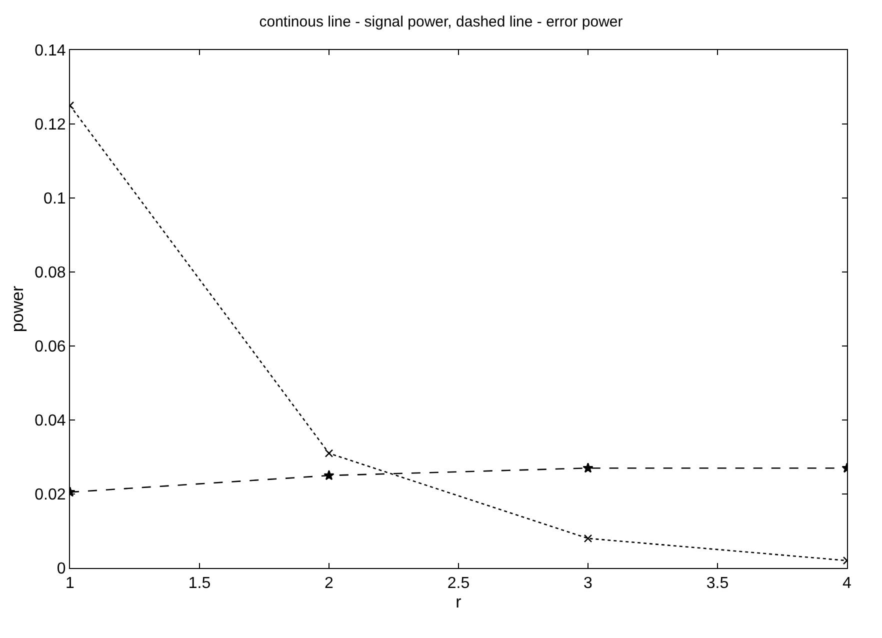 The height and width of the screenshot is (638, 882). I want to click on y-tick-label: 0.02, so click(50, 495).